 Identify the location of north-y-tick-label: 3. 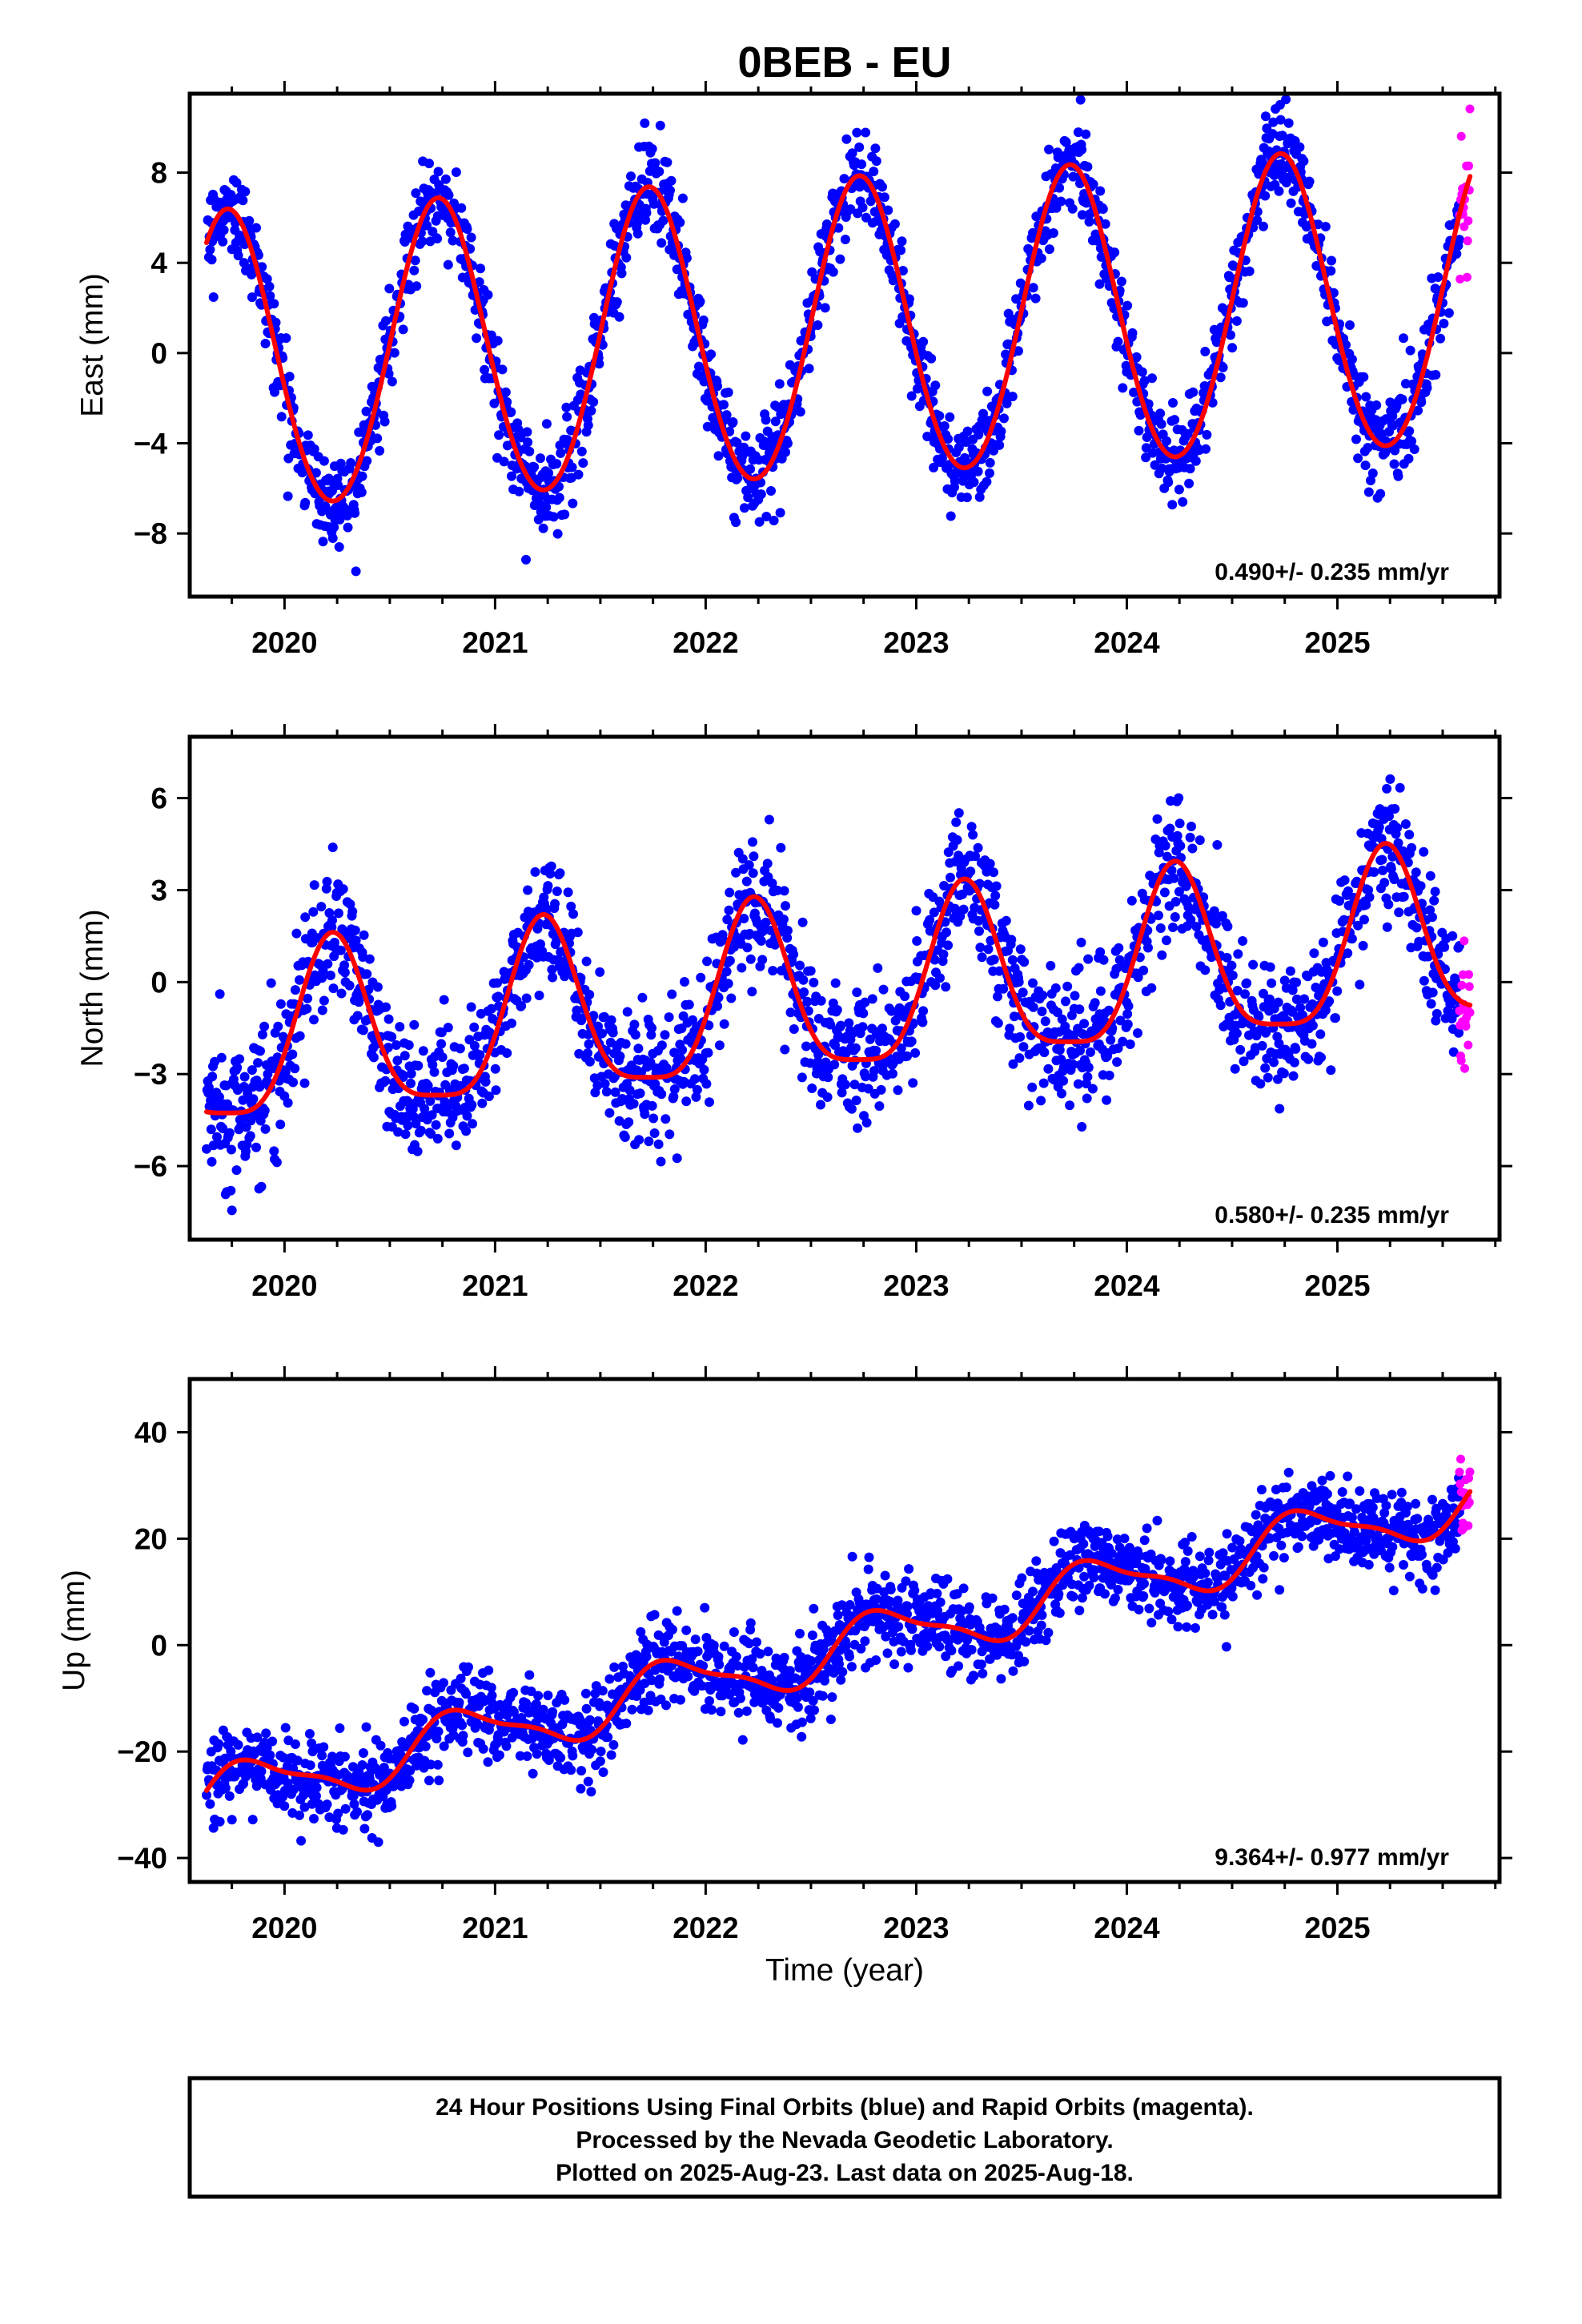
(159, 891).